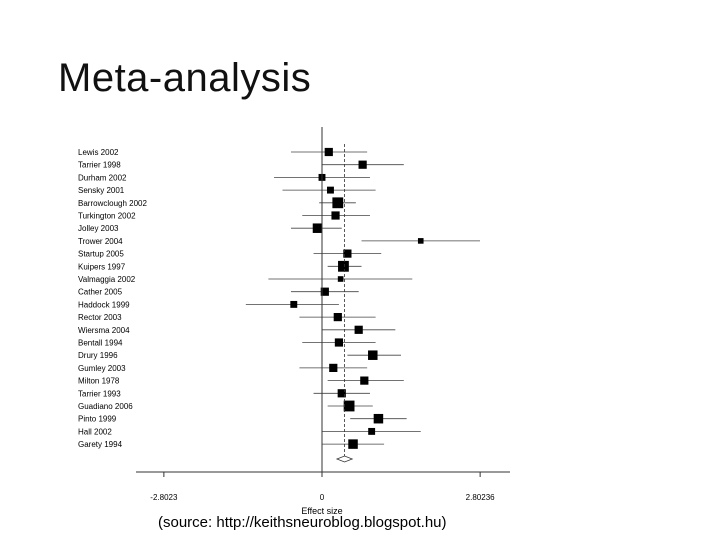  Describe the element at coordinates (107, 279) in the screenshot. I see `study-label: Valmaggia 2002` at that location.